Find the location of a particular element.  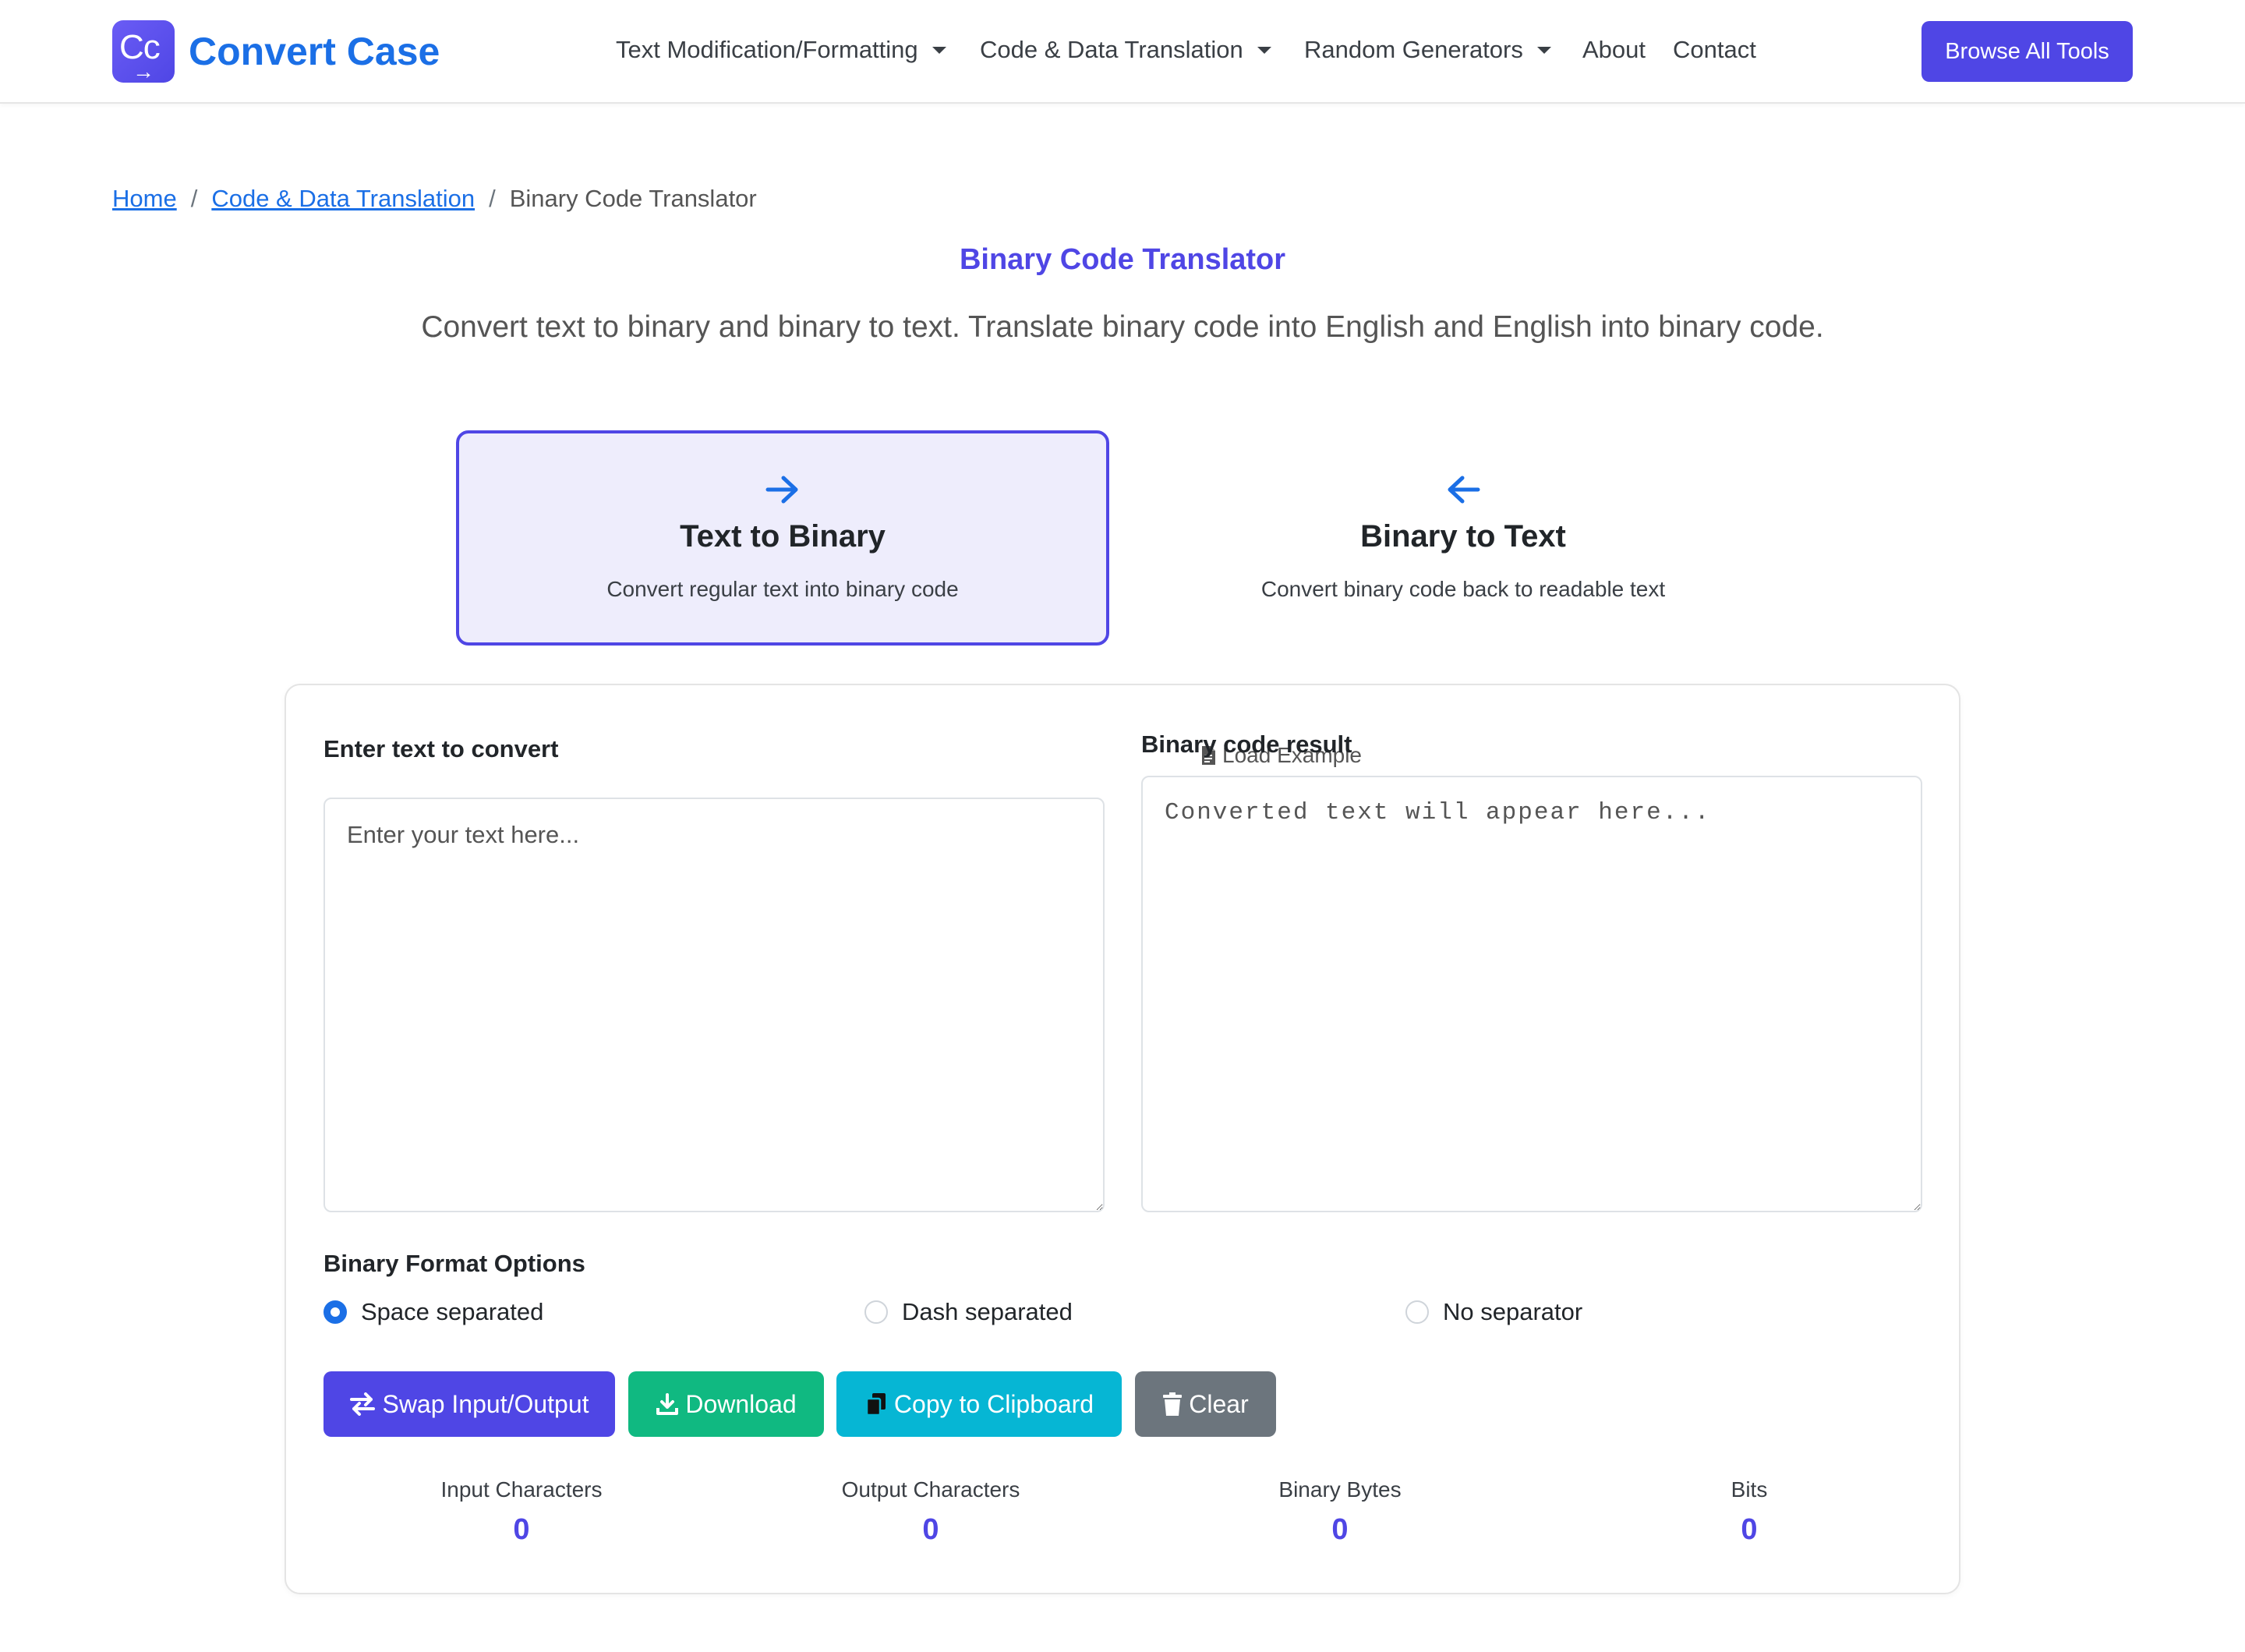

stat-input-characters: Input Characters 0 is located at coordinates (521, 1511).